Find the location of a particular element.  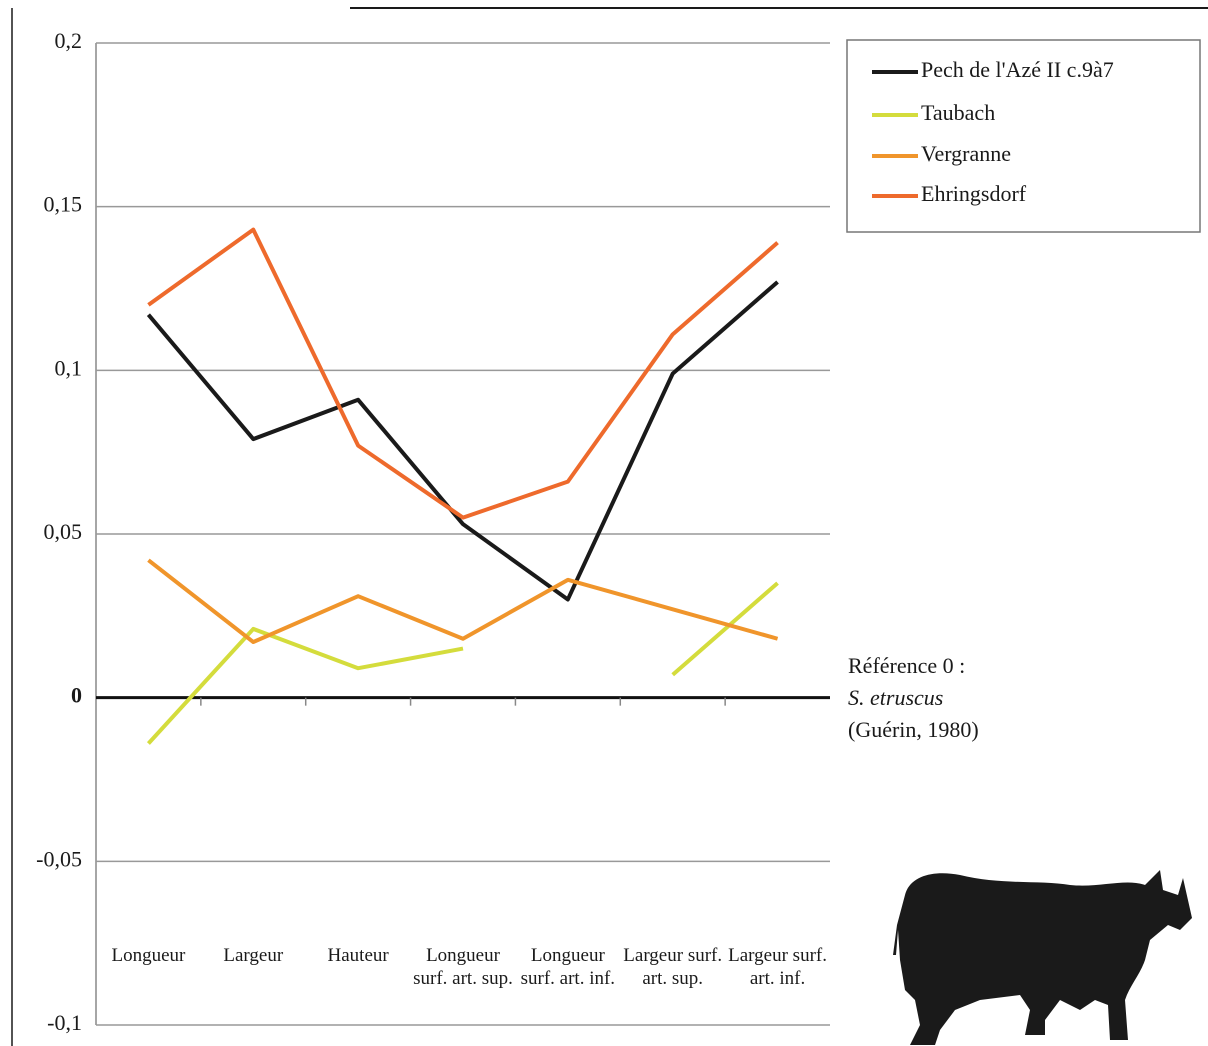

y-tick-label: 0,05 is located at coordinates (63, 531).